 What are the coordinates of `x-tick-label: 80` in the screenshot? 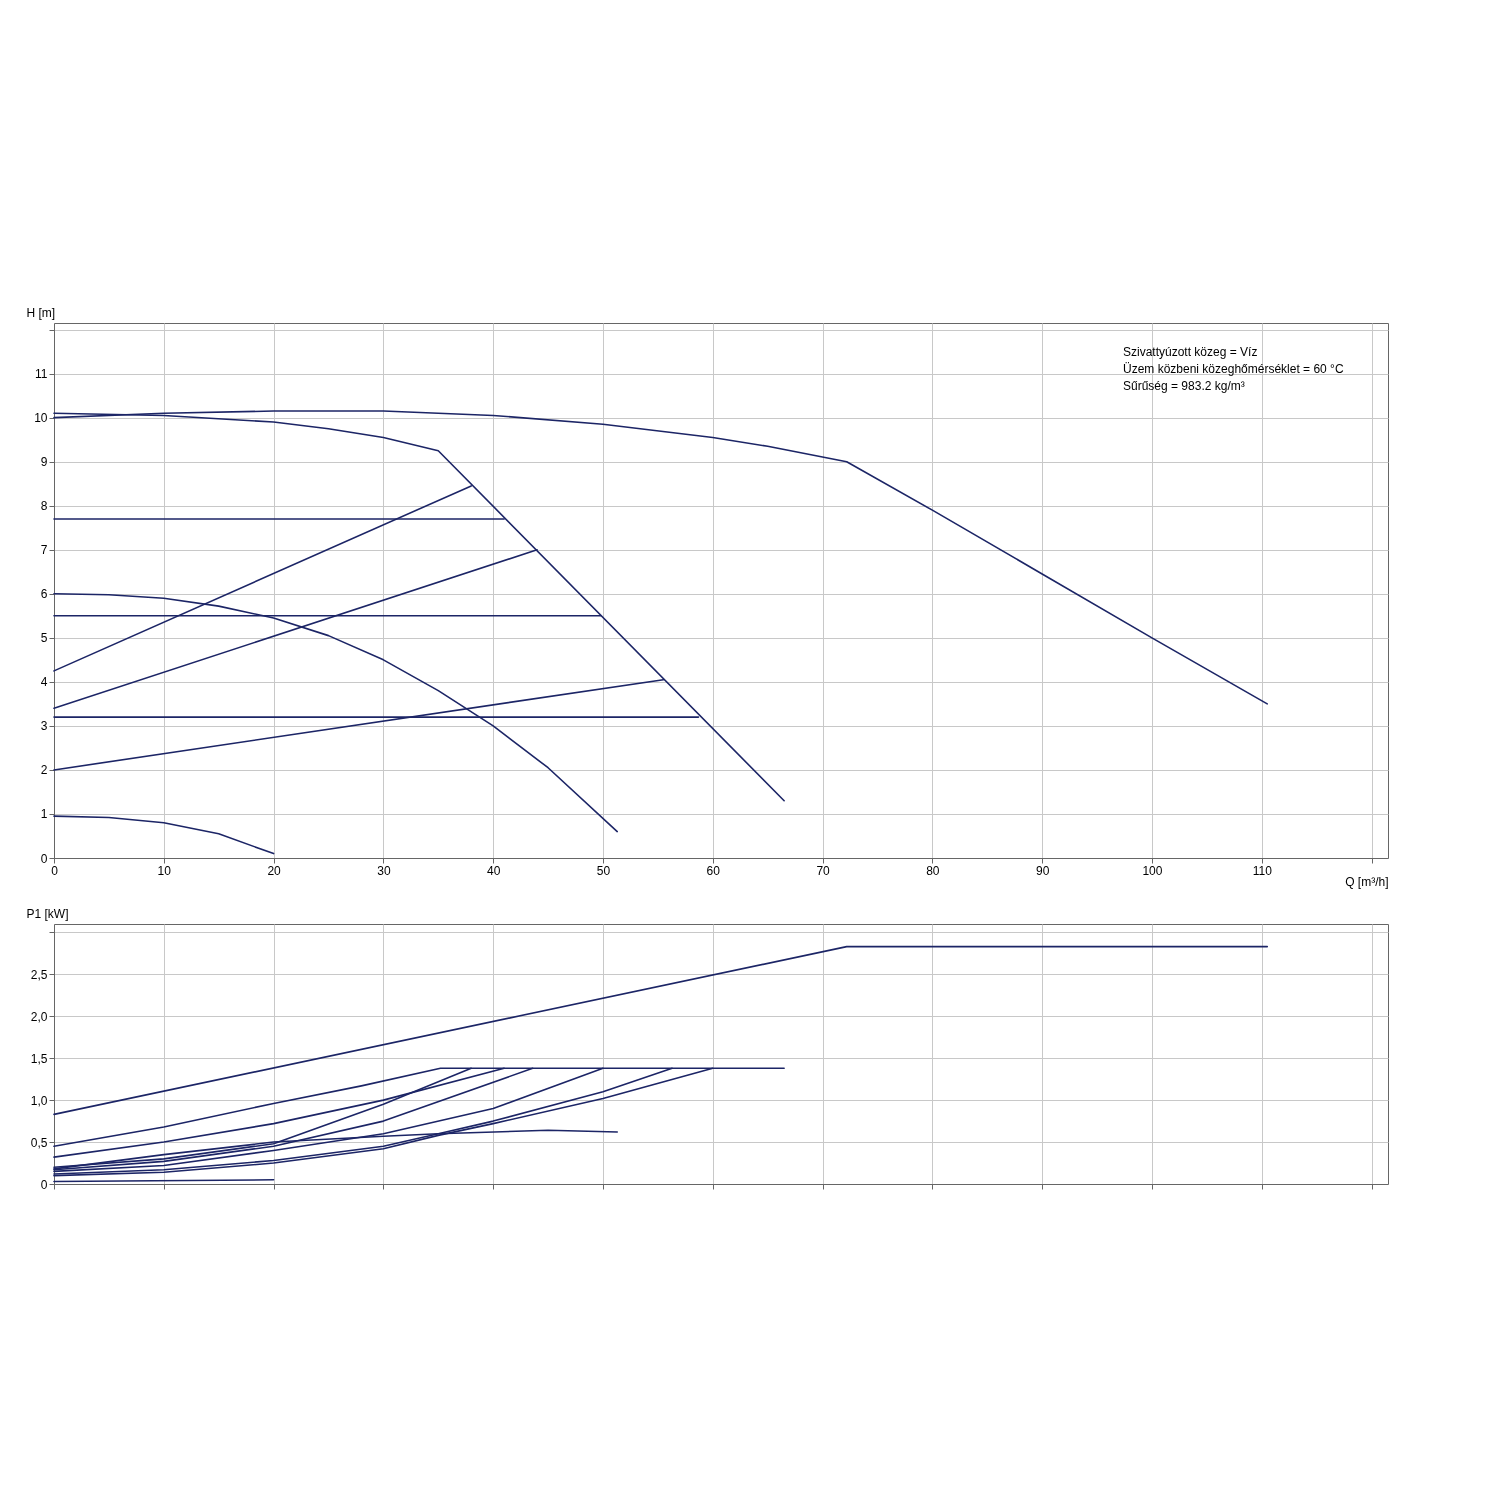 It's located at (933, 870).